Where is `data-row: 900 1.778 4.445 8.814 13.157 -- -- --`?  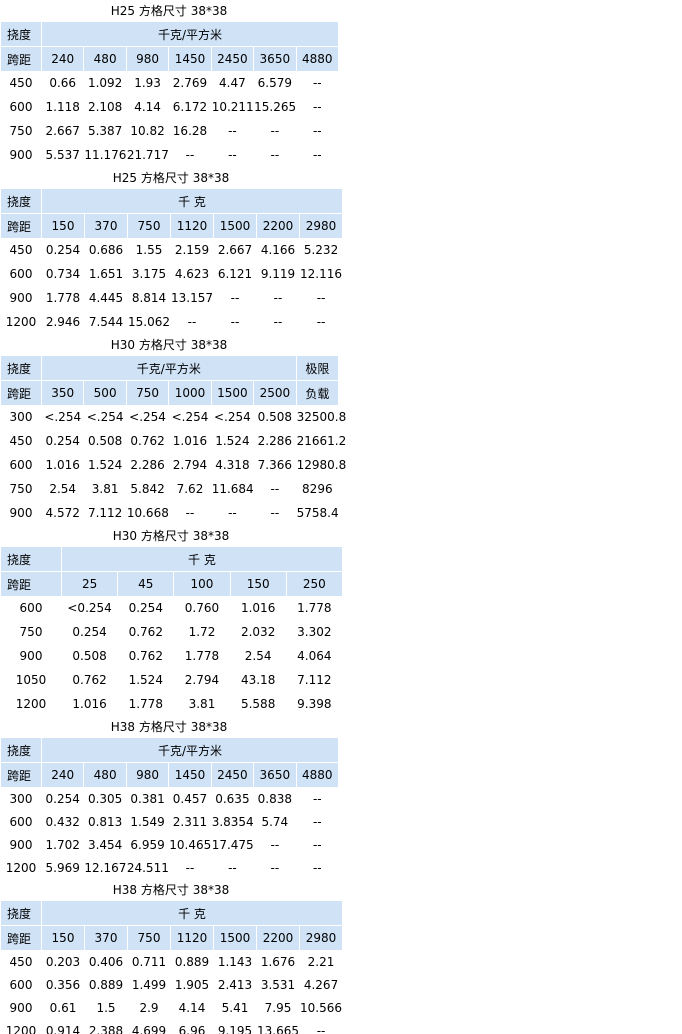 data-row: 900 1.778 4.445 8.814 13.157 -- -- -- is located at coordinates (171, 298).